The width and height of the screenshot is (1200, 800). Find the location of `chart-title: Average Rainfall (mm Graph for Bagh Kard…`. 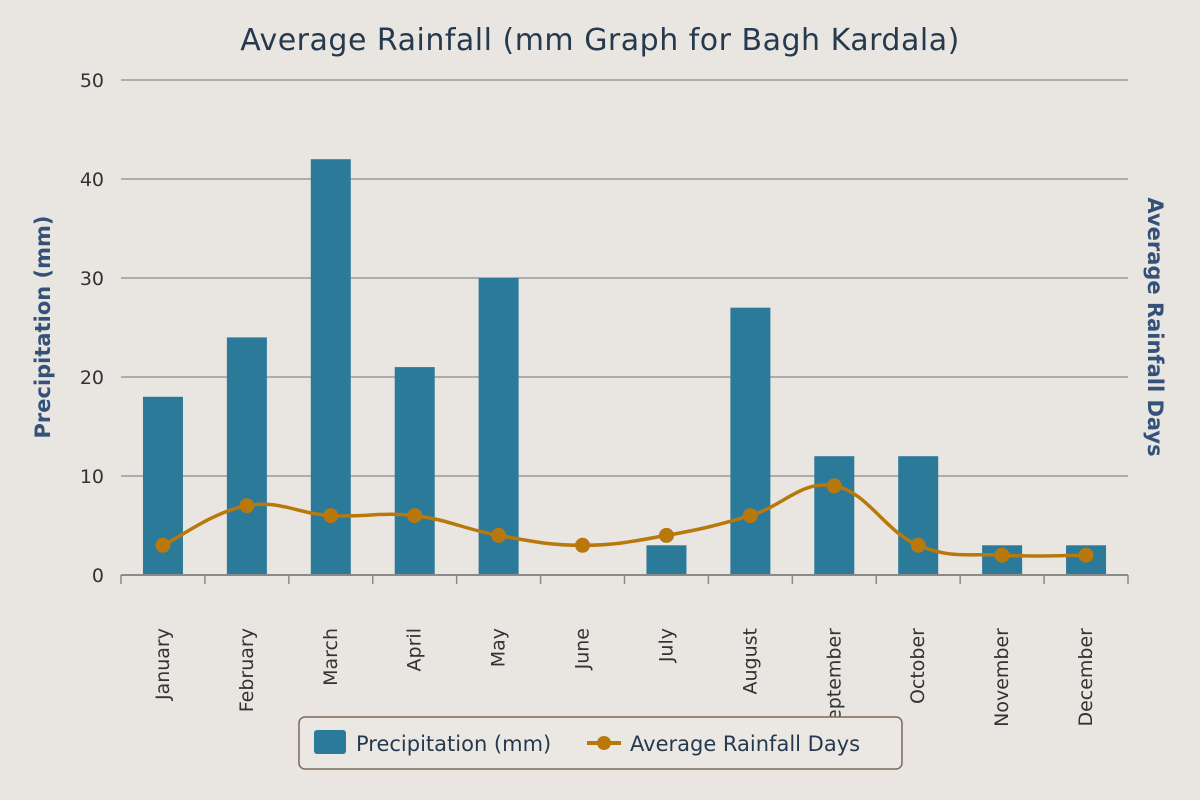

chart-title: Average Rainfall (mm Graph for Bagh Kard… is located at coordinates (600, 40).